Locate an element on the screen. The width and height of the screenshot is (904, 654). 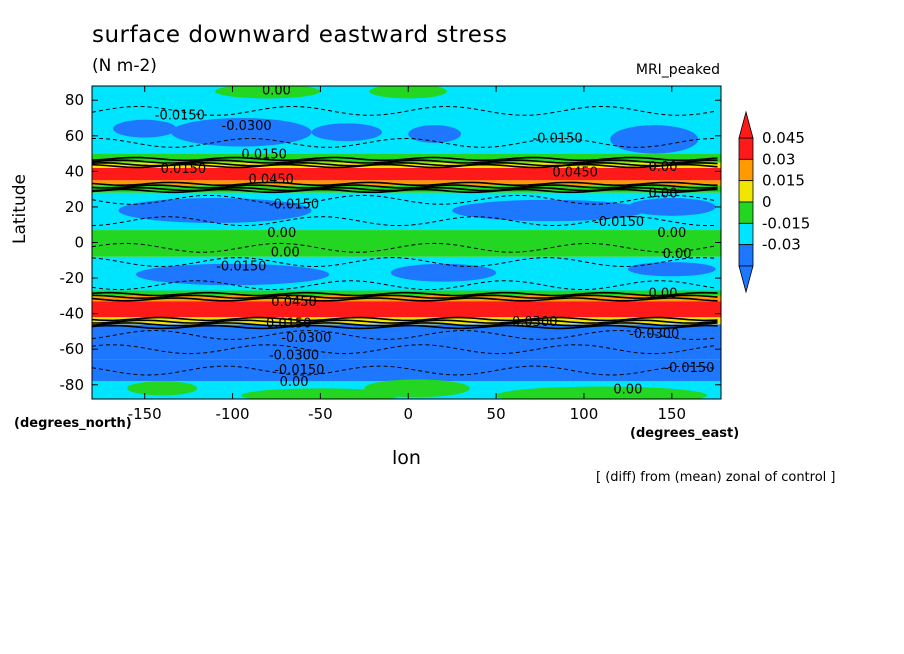
x-tick-label: 100 is located at coordinates (584, 414).